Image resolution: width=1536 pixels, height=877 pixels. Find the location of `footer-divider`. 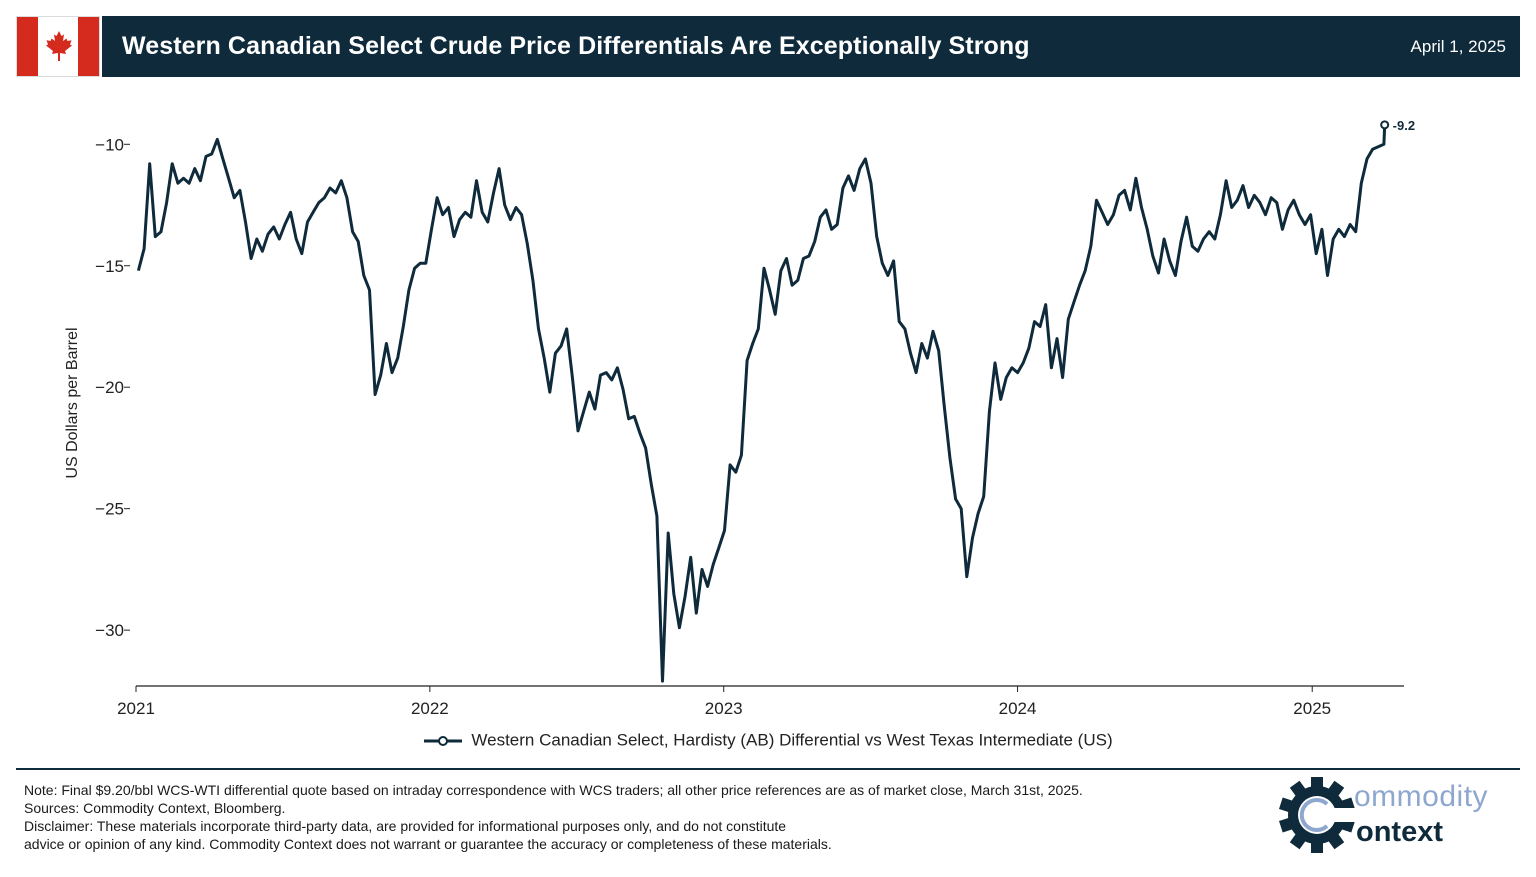

footer-divider is located at coordinates (768, 769).